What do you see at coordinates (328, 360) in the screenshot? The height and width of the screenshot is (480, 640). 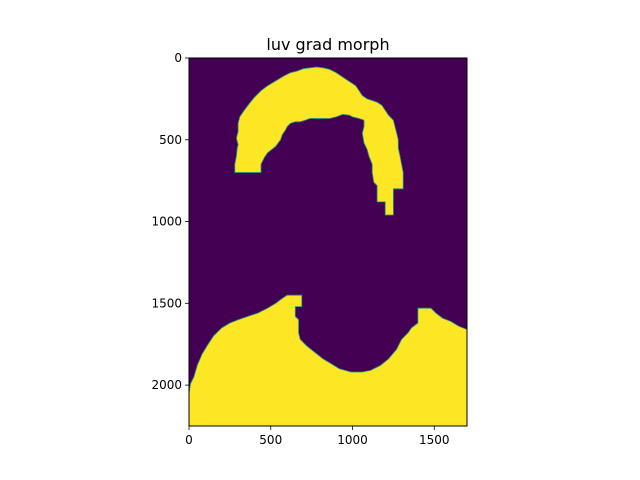 I see `heatmap-region-lower-arc` at bounding box center [328, 360].